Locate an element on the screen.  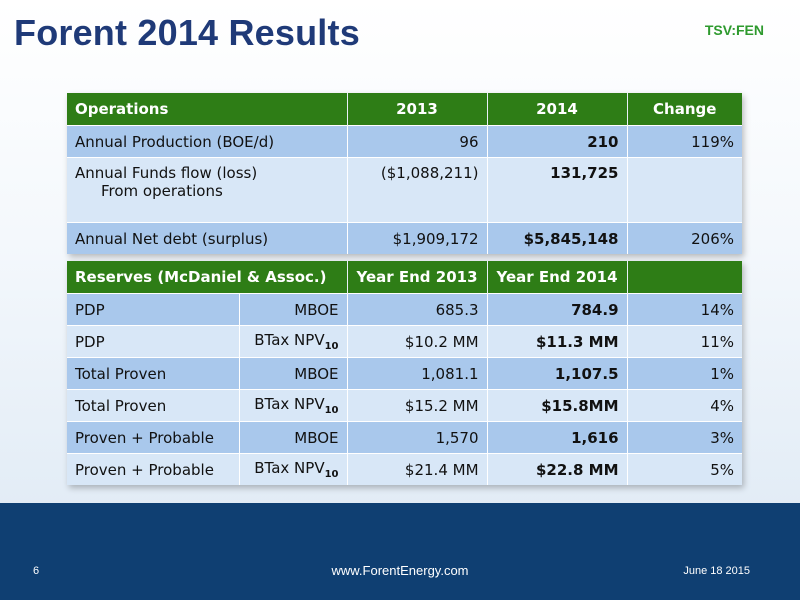
table-row: Proven + Probable MBOE 1,570 1,616 3% is located at coordinates (405, 437).